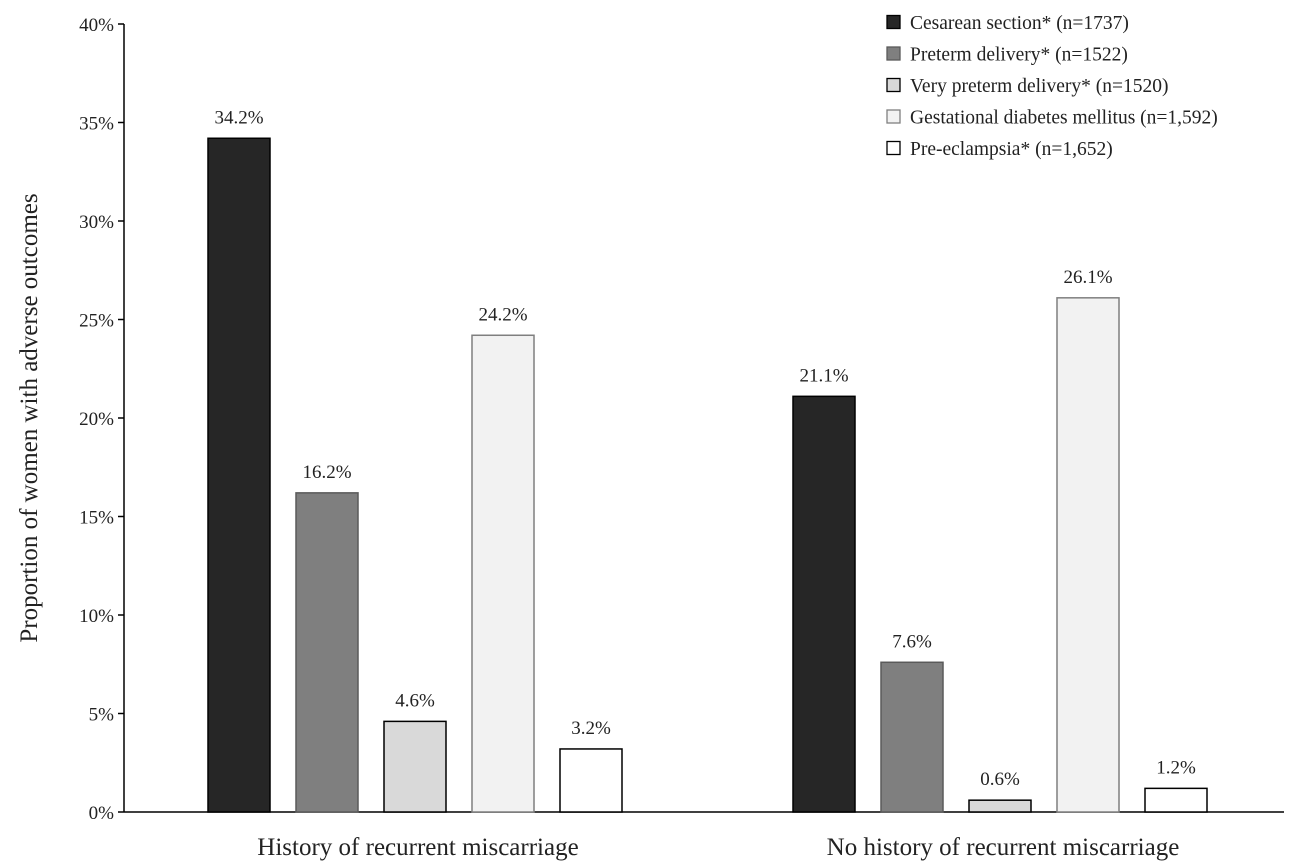  I want to click on y-tick-label: 30%, so click(96, 222).